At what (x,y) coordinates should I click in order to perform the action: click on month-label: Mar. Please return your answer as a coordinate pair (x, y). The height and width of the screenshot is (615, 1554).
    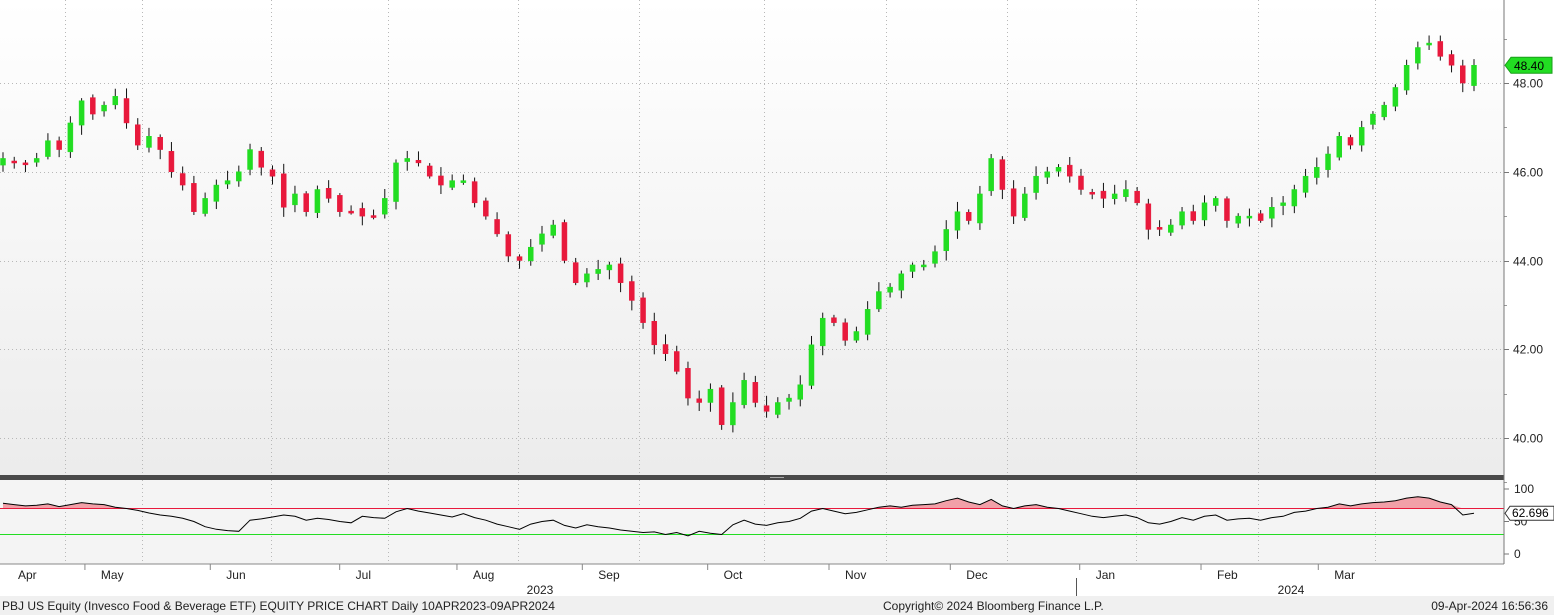
    Looking at the image, I should click on (1344, 575).